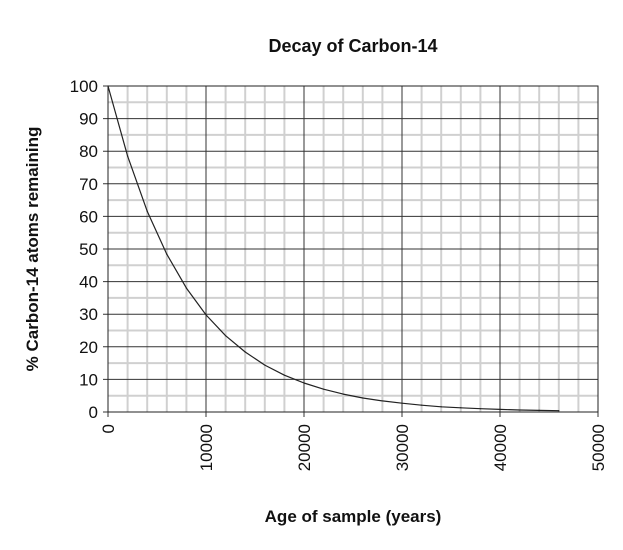 The image size is (623, 550). Describe the element at coordinates (352, 46) in the screenshot. I see `chart-title: Decay of Carbon-14` at that location.